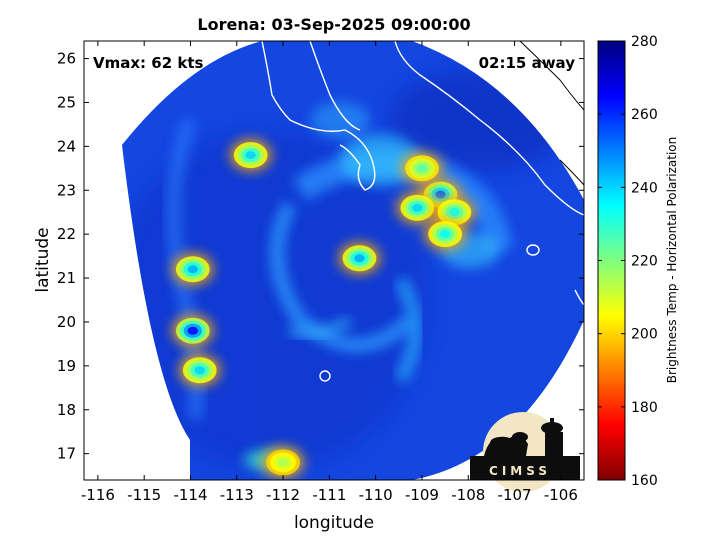  What do you see at coordinates (468, 495) in the screenshot?
I see `x-tick-label: -108` at bounding box center [468, 495].